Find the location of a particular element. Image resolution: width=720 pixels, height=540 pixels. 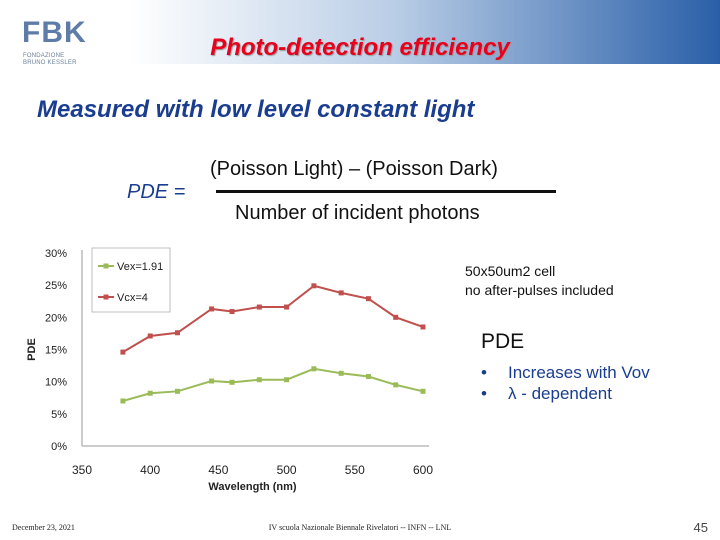

slide-title: Photo-detection efficiency is located at coordinates (360, 47).